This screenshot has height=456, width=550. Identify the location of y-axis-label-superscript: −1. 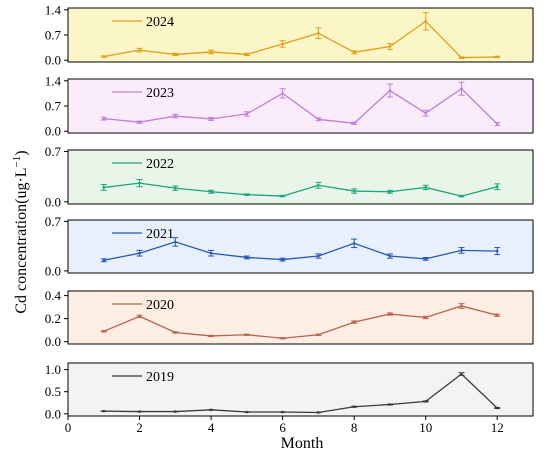
(17, 162).